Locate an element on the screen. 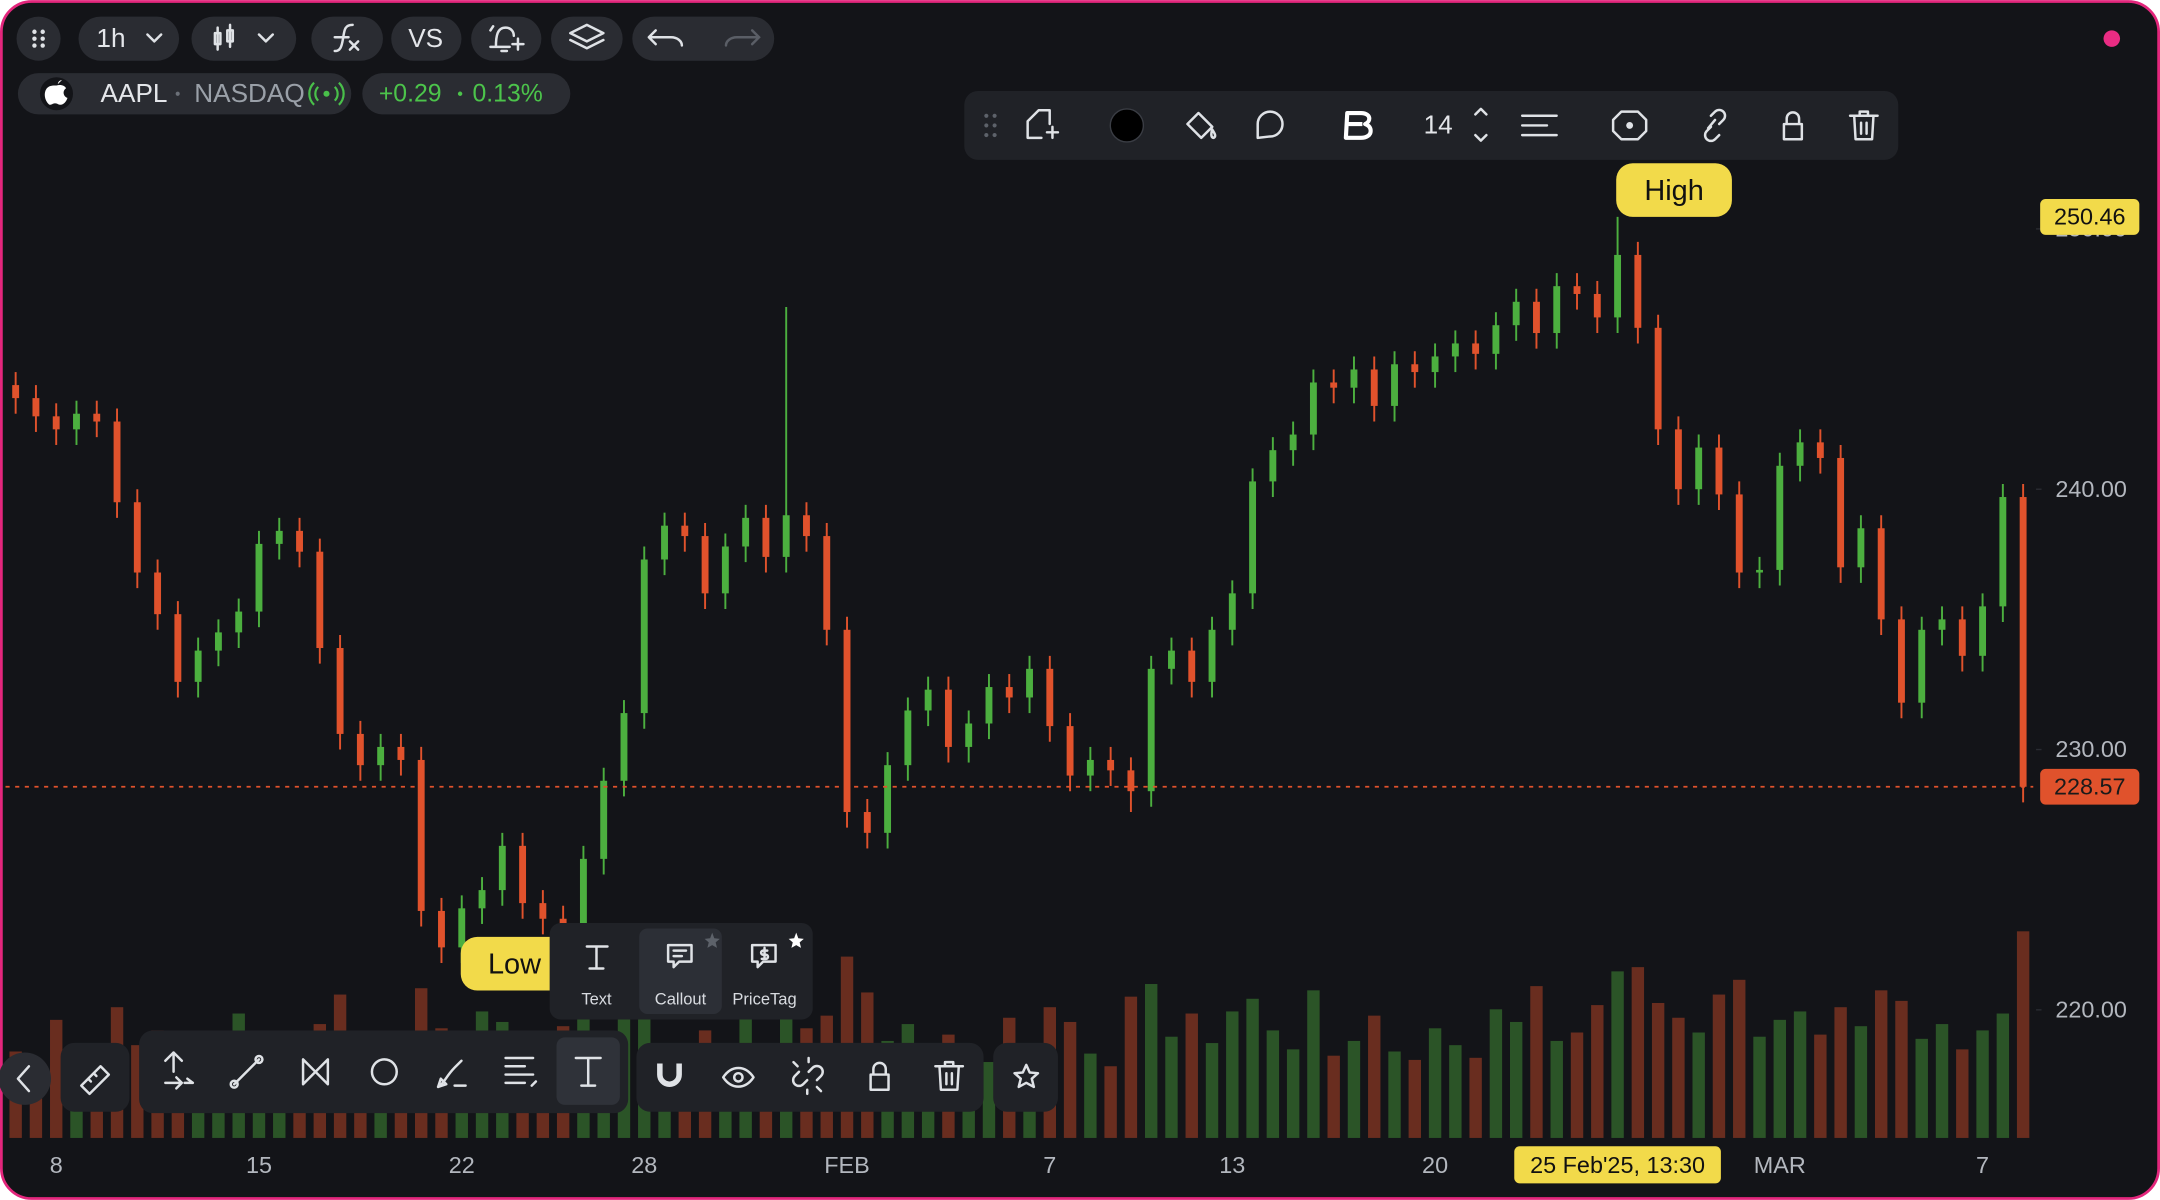  font-size-stepper is located at coordinates (1481, 124).